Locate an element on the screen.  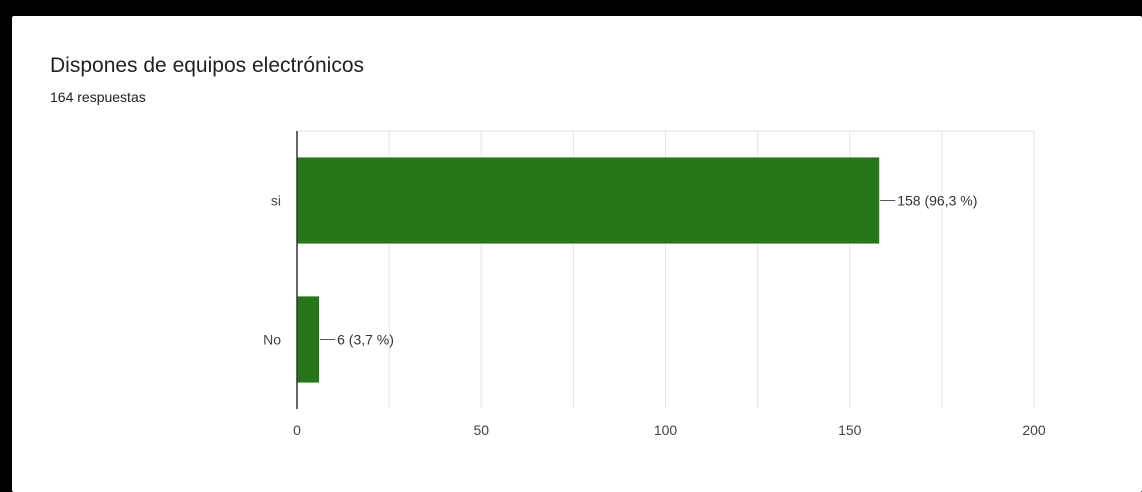
x-tick-label: 100 is located at coordinates (666, 430).